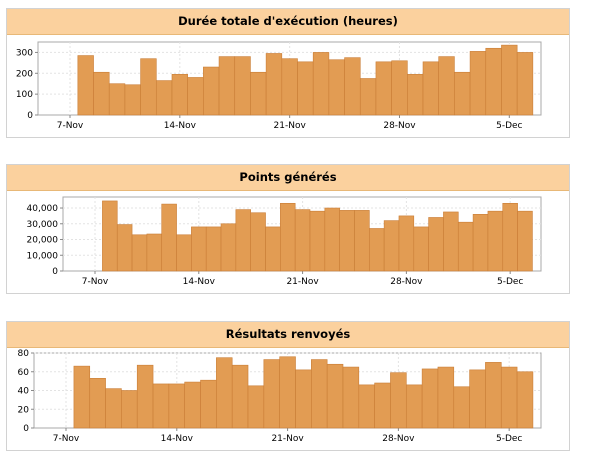 This screenshot has height=459, width=595. What do you see at coordinates (24, 95) in the screenshot?
I see `y-tick-label: 100` at bounding box center [24, 95].